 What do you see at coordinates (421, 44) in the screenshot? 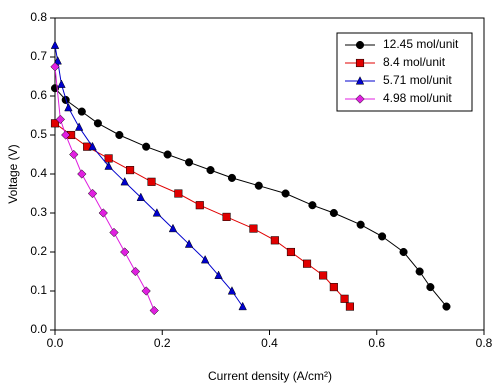
I see `legend-label: 12.45 mol/unit` at bounding box center [421, 44].